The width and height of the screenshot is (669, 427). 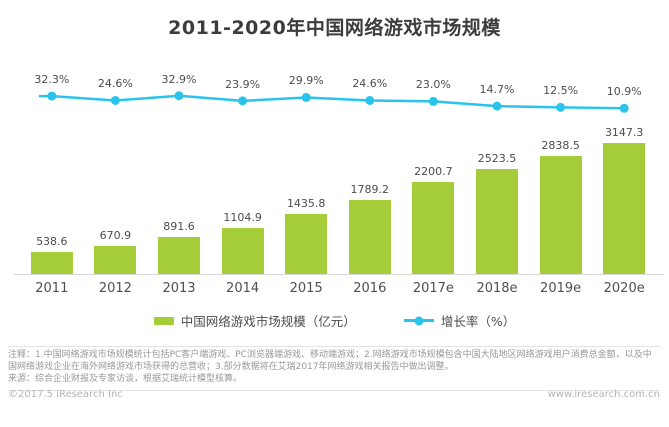 I want to click on bar-value-label: 2523.5, so click(x=497, y=158).